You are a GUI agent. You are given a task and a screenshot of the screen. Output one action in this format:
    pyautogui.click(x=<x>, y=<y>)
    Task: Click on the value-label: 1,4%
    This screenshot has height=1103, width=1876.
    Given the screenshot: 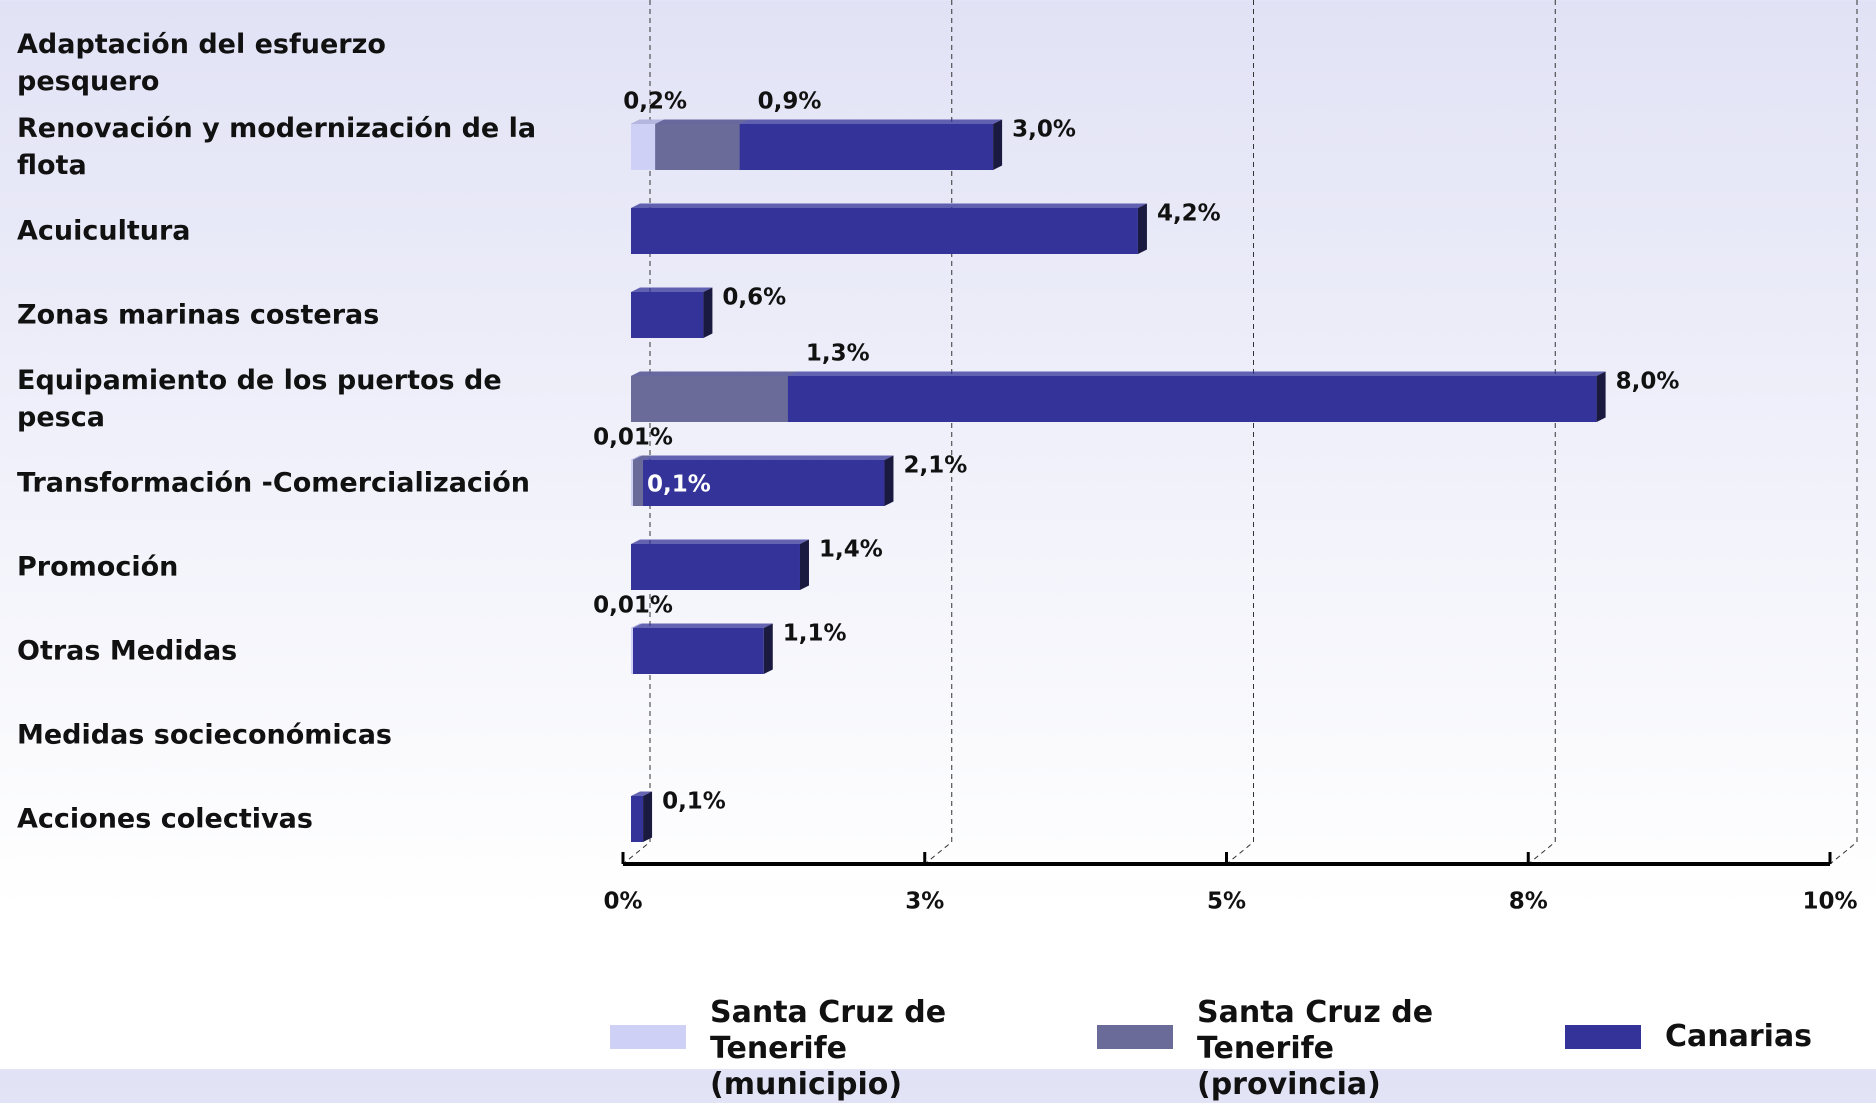 What is the action you would take?
    pyautogui.click(x=851, y=550)
    